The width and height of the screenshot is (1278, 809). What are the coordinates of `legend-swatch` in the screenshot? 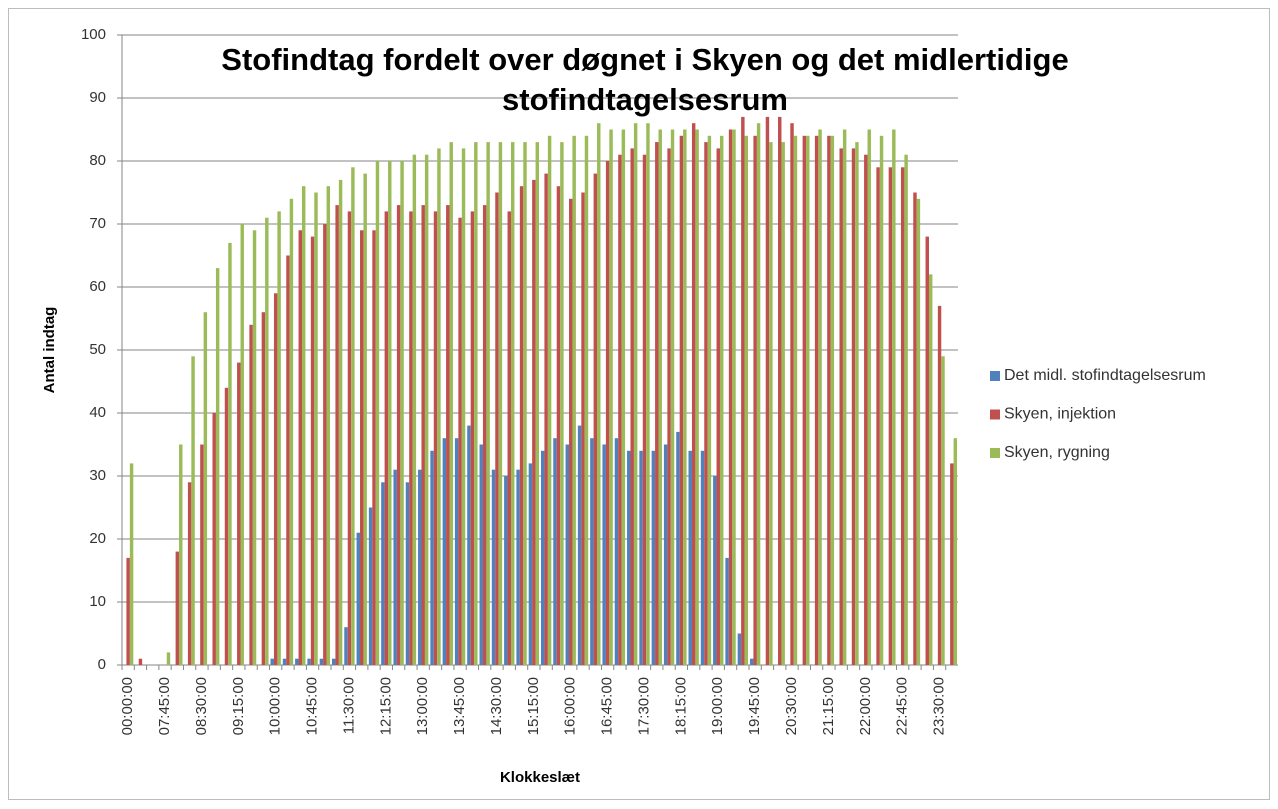 It's located at (995, 376).